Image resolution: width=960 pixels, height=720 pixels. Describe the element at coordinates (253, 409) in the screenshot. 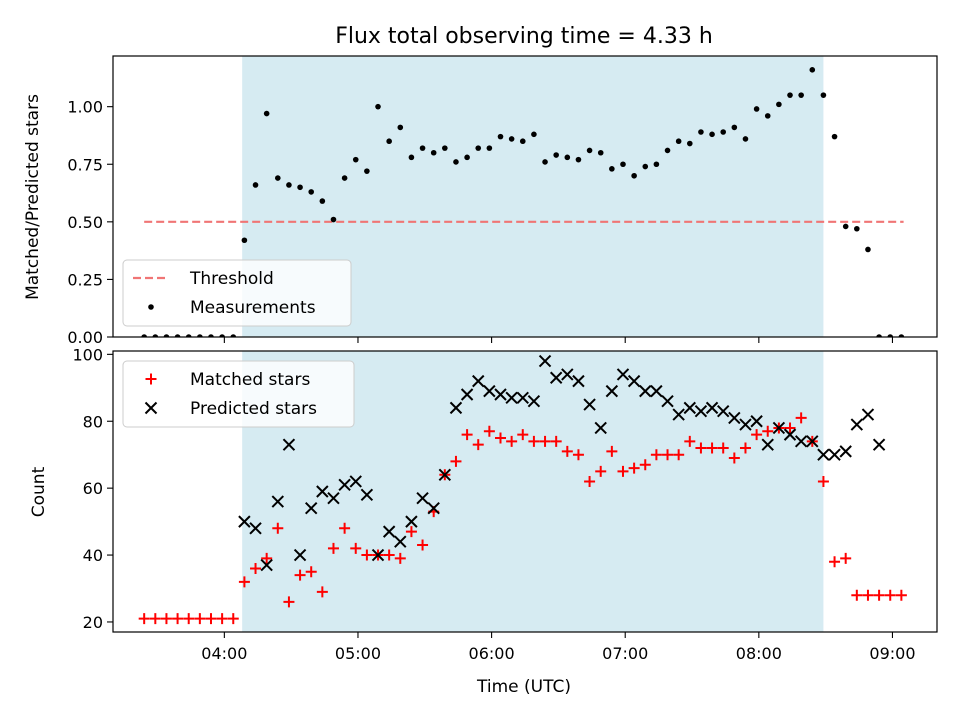

I see `legend-label: Predicted stars` at that location.